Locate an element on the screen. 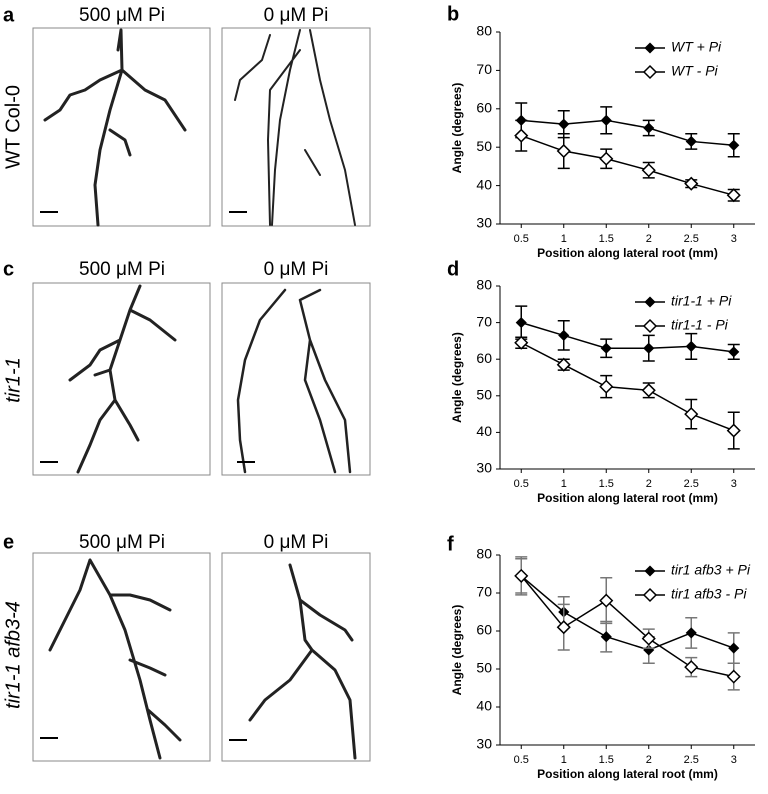 Image resolution: width=768 pixels, height=794 pixels. legend-label: tir1-1 + Pi is located at coordinates (701, 301).